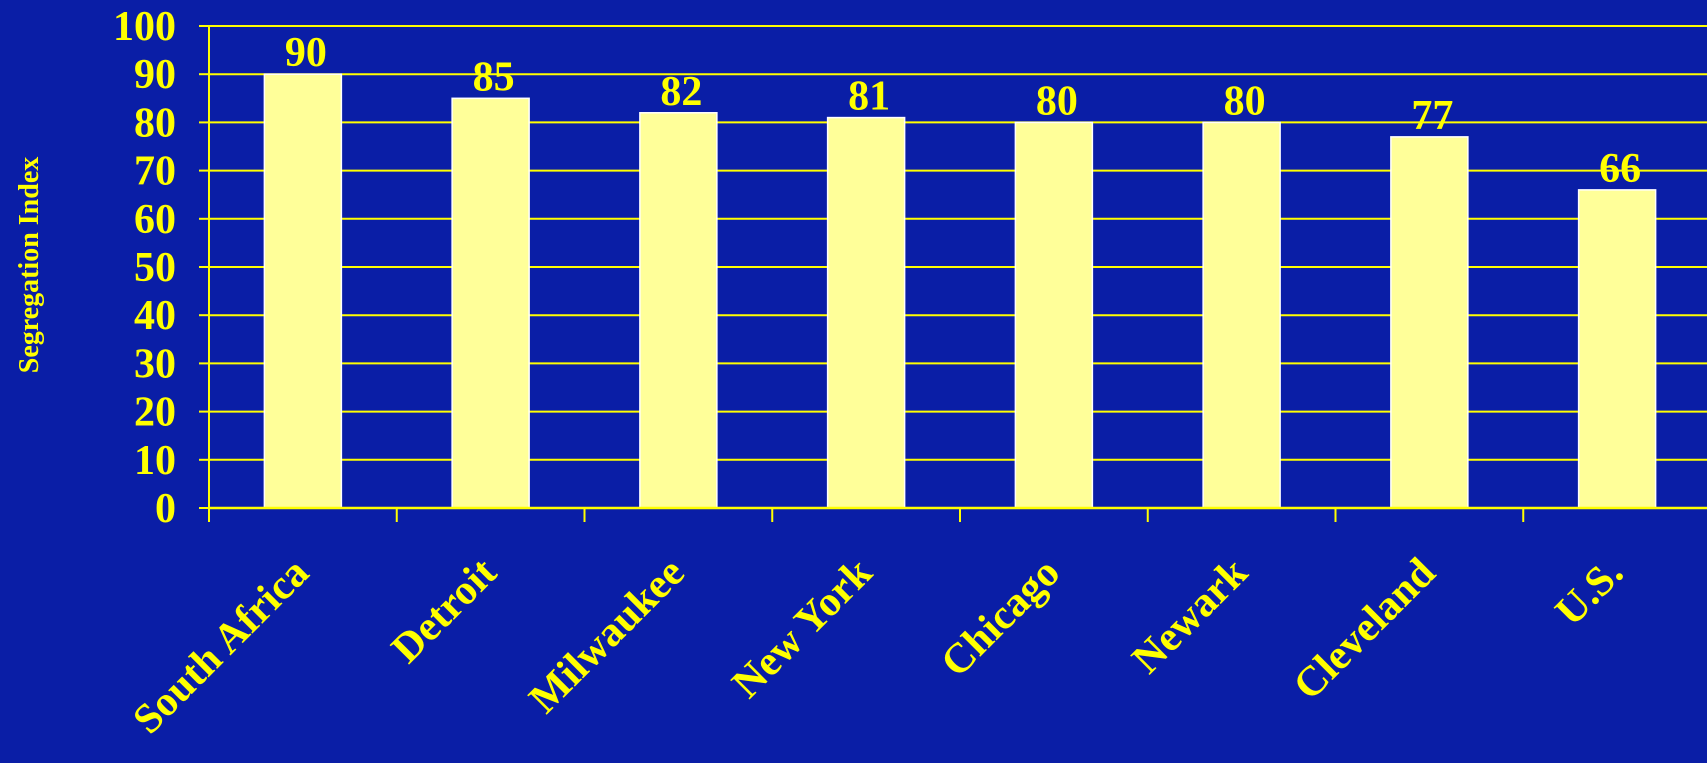  I want to click on y-tick-label: 70, so click(155, 172).